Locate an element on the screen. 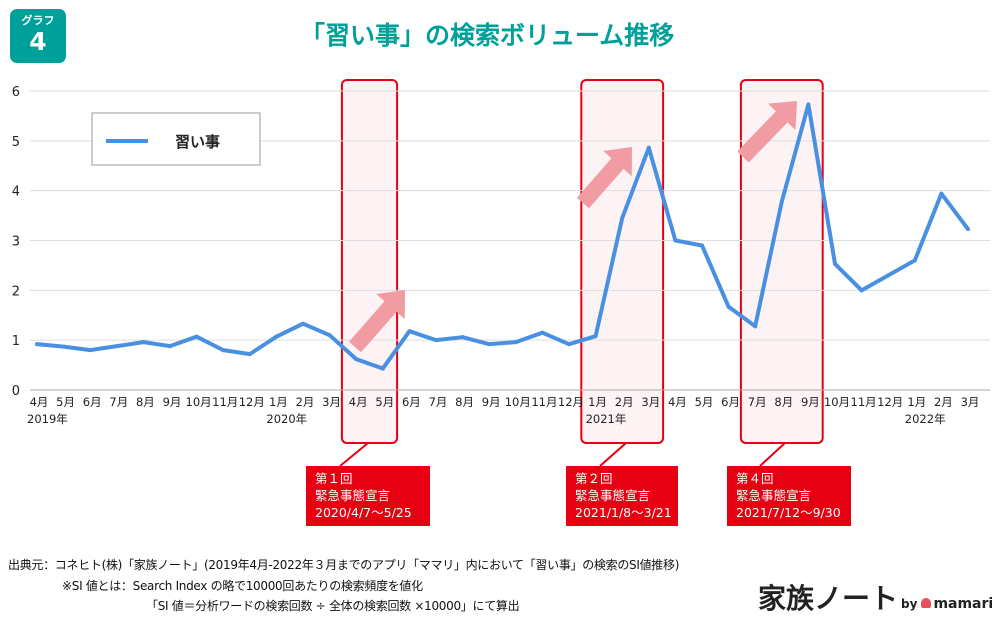 The image size is (1000, 620). x-year-label: 2022年 is located at coordinates (925, 419).